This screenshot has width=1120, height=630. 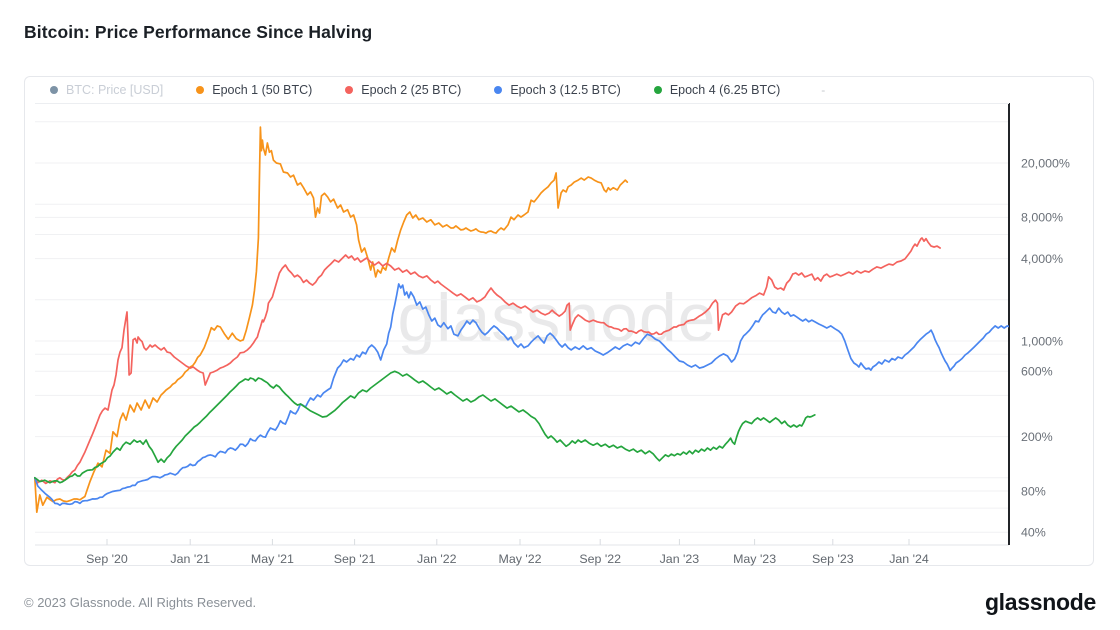 I want to click on legend-separator, so click(x=522, y=103).